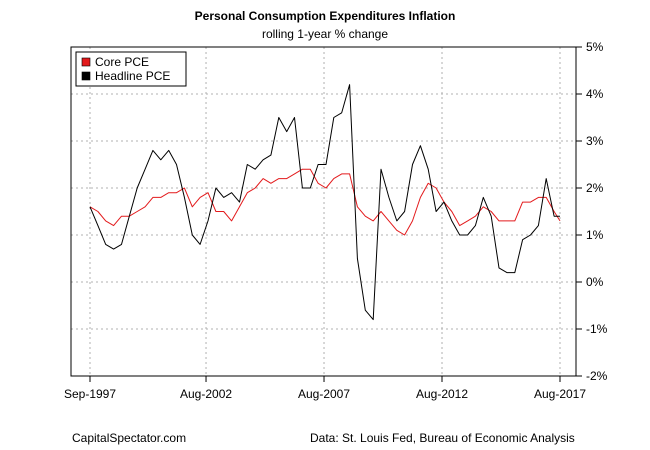 The width and height of the screenshot is (650, 450). What do you see at coordinates (595, 235) in the screenshot?
I see `y-tick-label: 1%` at bounding box center [595, 235].